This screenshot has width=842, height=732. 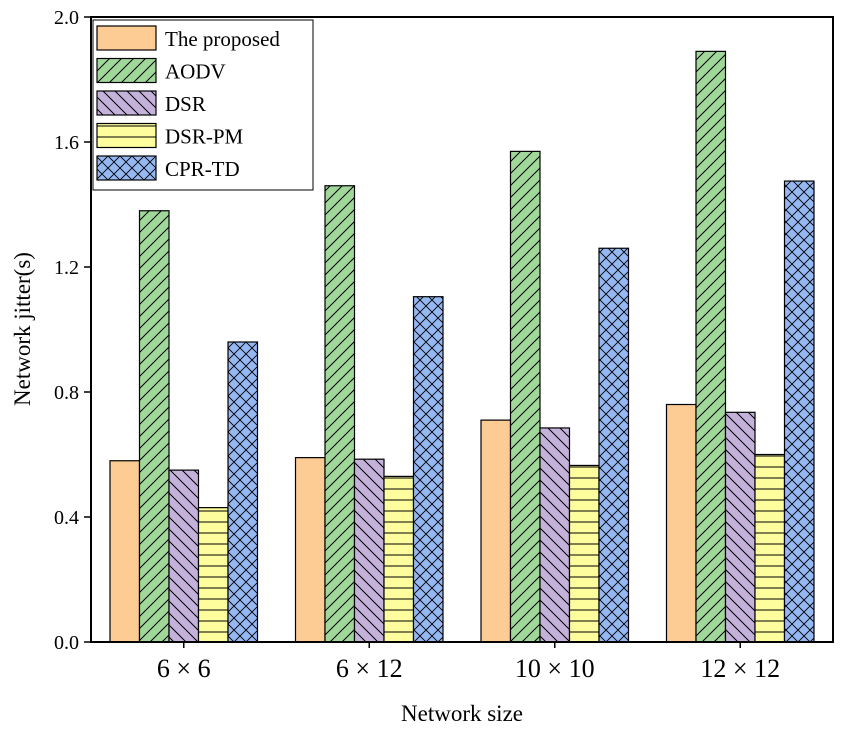 I want to click on bar-dsr-pm-6-6-hatch, so click(x=213, y=574).